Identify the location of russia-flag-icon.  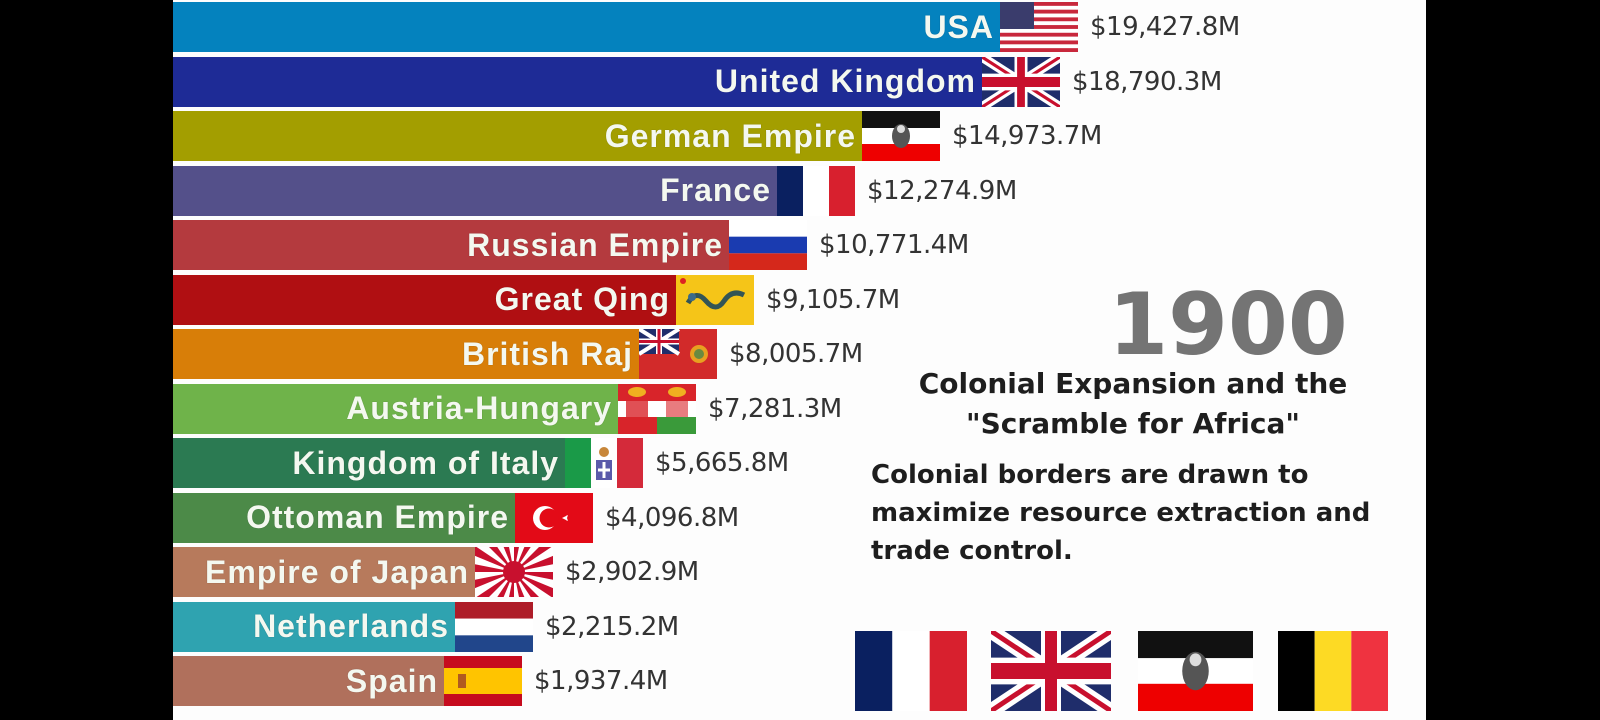
(768, 245).